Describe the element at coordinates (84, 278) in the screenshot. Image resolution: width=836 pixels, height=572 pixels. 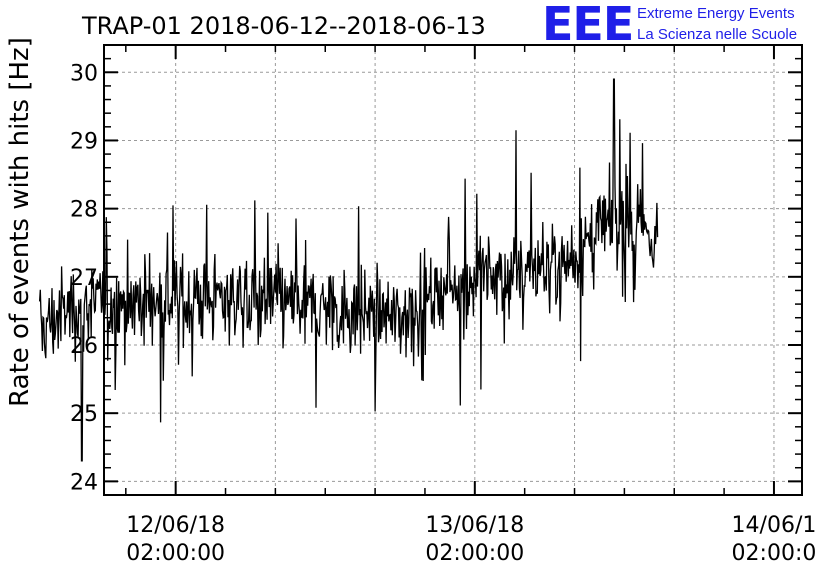
I see `y-tick-label: 27` at that location.